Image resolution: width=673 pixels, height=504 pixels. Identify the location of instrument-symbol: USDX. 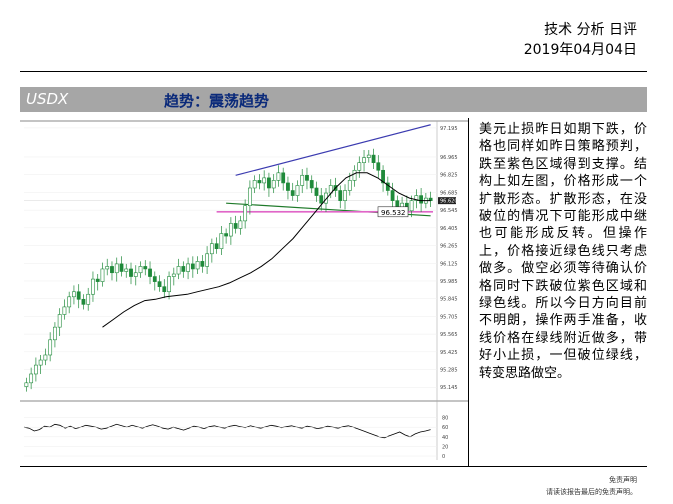
(47, 99).